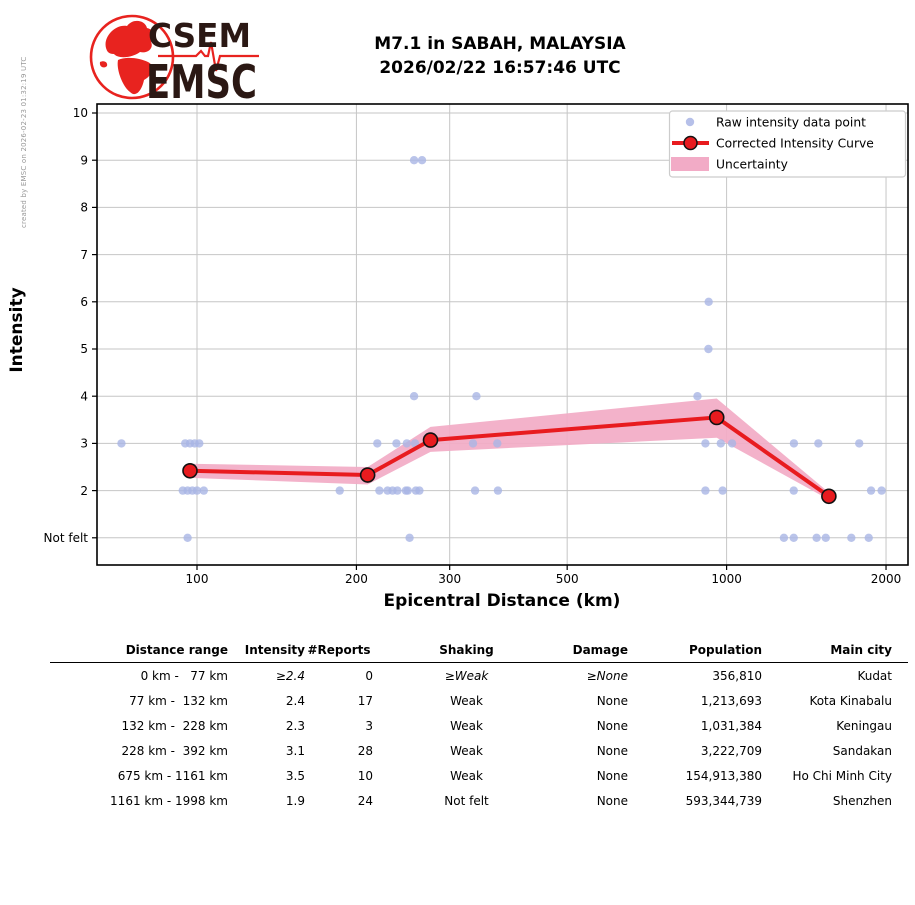 This screenshot has height=905, width=915. I want to click on table-cell: 1.9, so click(295, 800).